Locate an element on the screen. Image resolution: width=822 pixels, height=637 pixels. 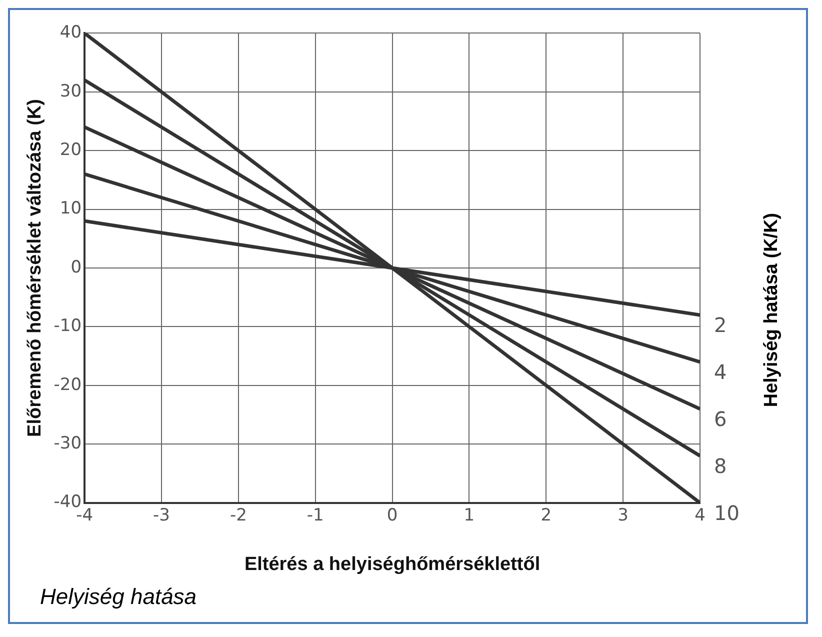
x-tick-label: -2 is located at coordinates (238, 515).